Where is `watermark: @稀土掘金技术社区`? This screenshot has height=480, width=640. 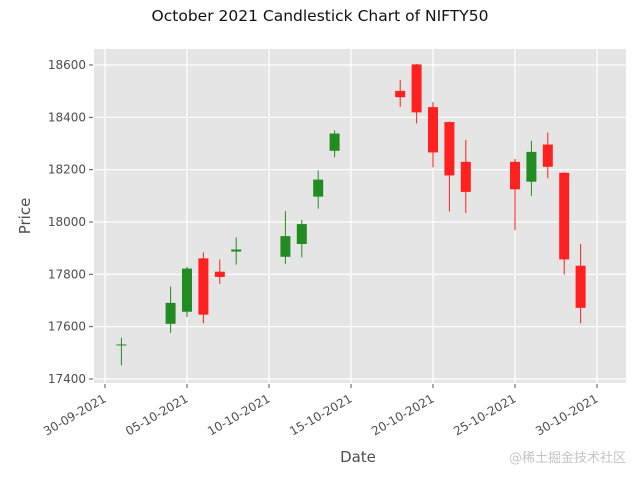 watermark: @稀土掘金技术社区 is located at coordinates (567, 458).